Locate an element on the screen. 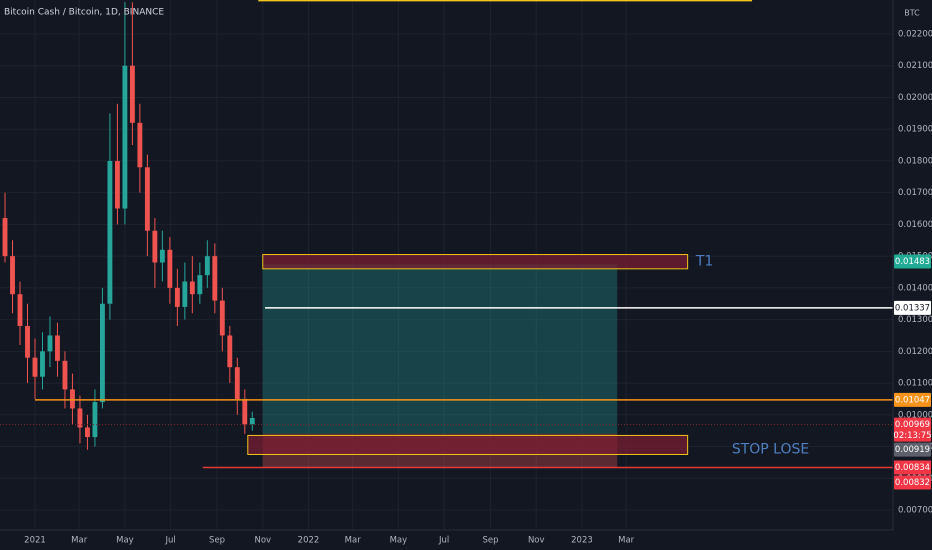  countdown: 02:13:75 is located at coordinates (912, 436).